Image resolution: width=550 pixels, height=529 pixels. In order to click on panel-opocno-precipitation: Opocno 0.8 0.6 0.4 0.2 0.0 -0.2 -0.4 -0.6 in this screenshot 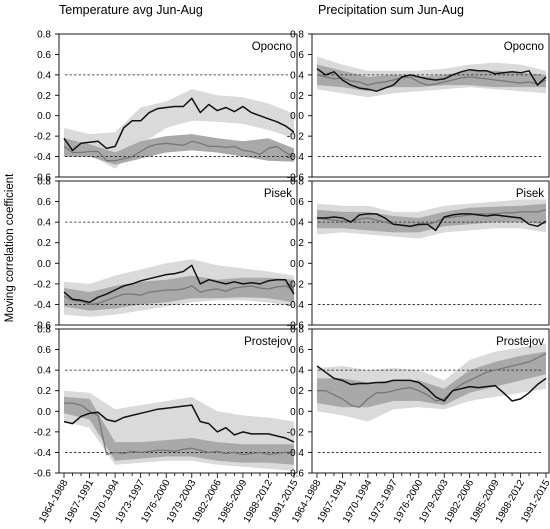, I will do `click(418, 107)`.